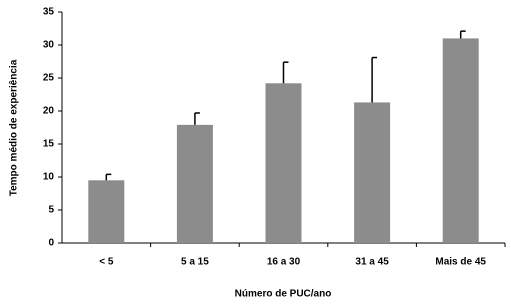 The height and width of the screenshot is (304, 511). What do you see at coordinates (51, 210) in the screenshot?
I see `y-tick-label: 5` at bounding box center [51, 210].